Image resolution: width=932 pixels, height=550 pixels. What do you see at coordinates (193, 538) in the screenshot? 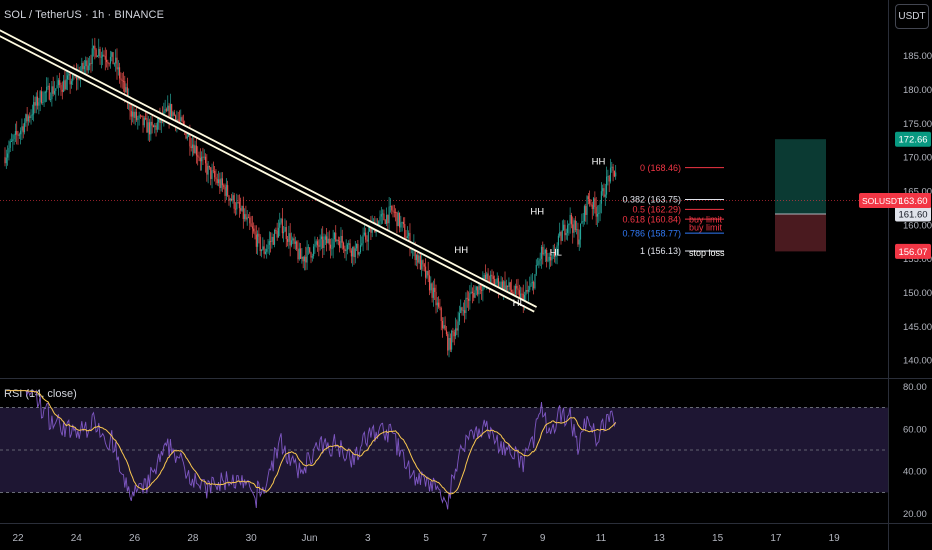
I see `time-tick-label: 28` at bounding box center [193, 538].